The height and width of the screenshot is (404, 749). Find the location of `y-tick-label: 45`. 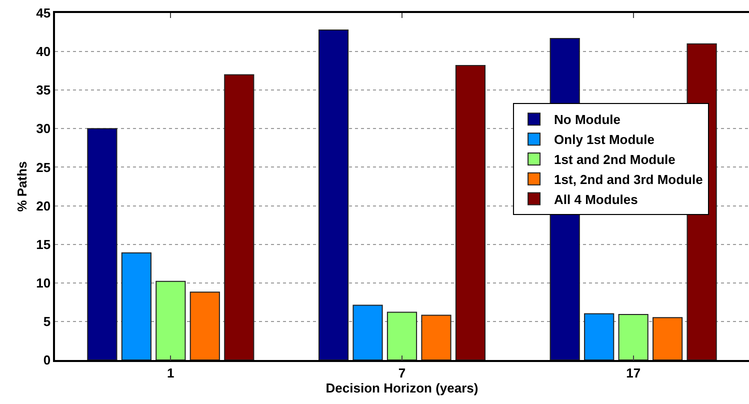

y-tick-label: 45 is located at coordinates (43, 13).